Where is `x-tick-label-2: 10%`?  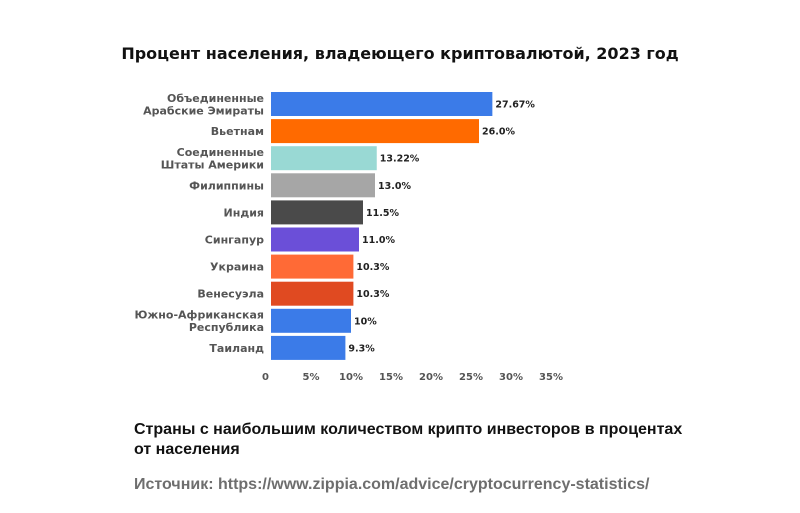 x-tick-label-2: 10% is located at coordinates (351, 377).